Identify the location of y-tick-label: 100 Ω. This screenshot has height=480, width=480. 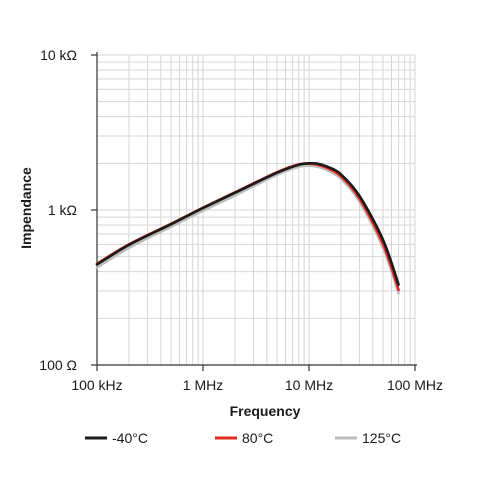
(58, 365).